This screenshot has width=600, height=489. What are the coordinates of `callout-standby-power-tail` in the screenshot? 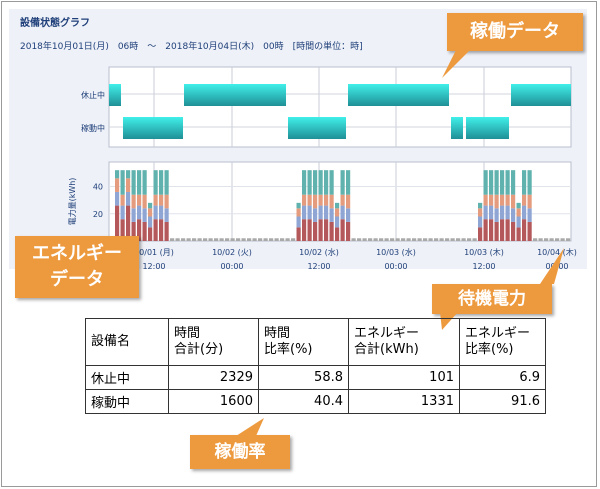 It's located at (552, 266).